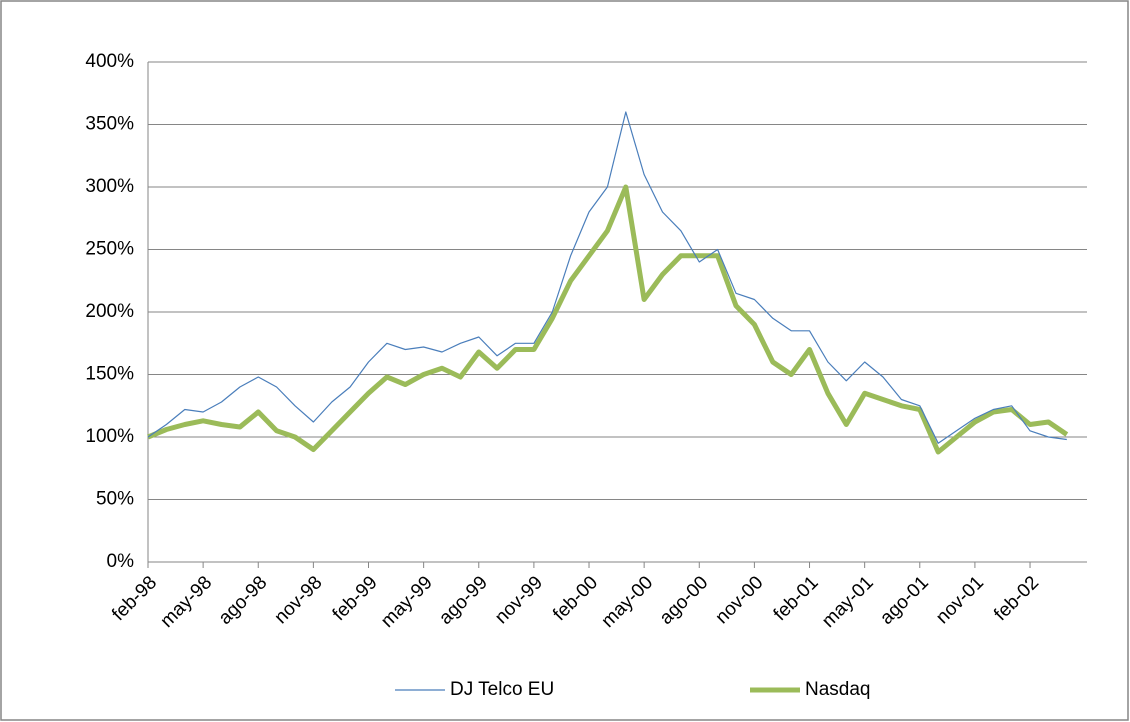 The height and width of the screenshot is (722, 1130). What do you see at coordinates (109, 249) in the screenshot?
I see `y-tick-label: 250%` at bounding box center [109, 249].